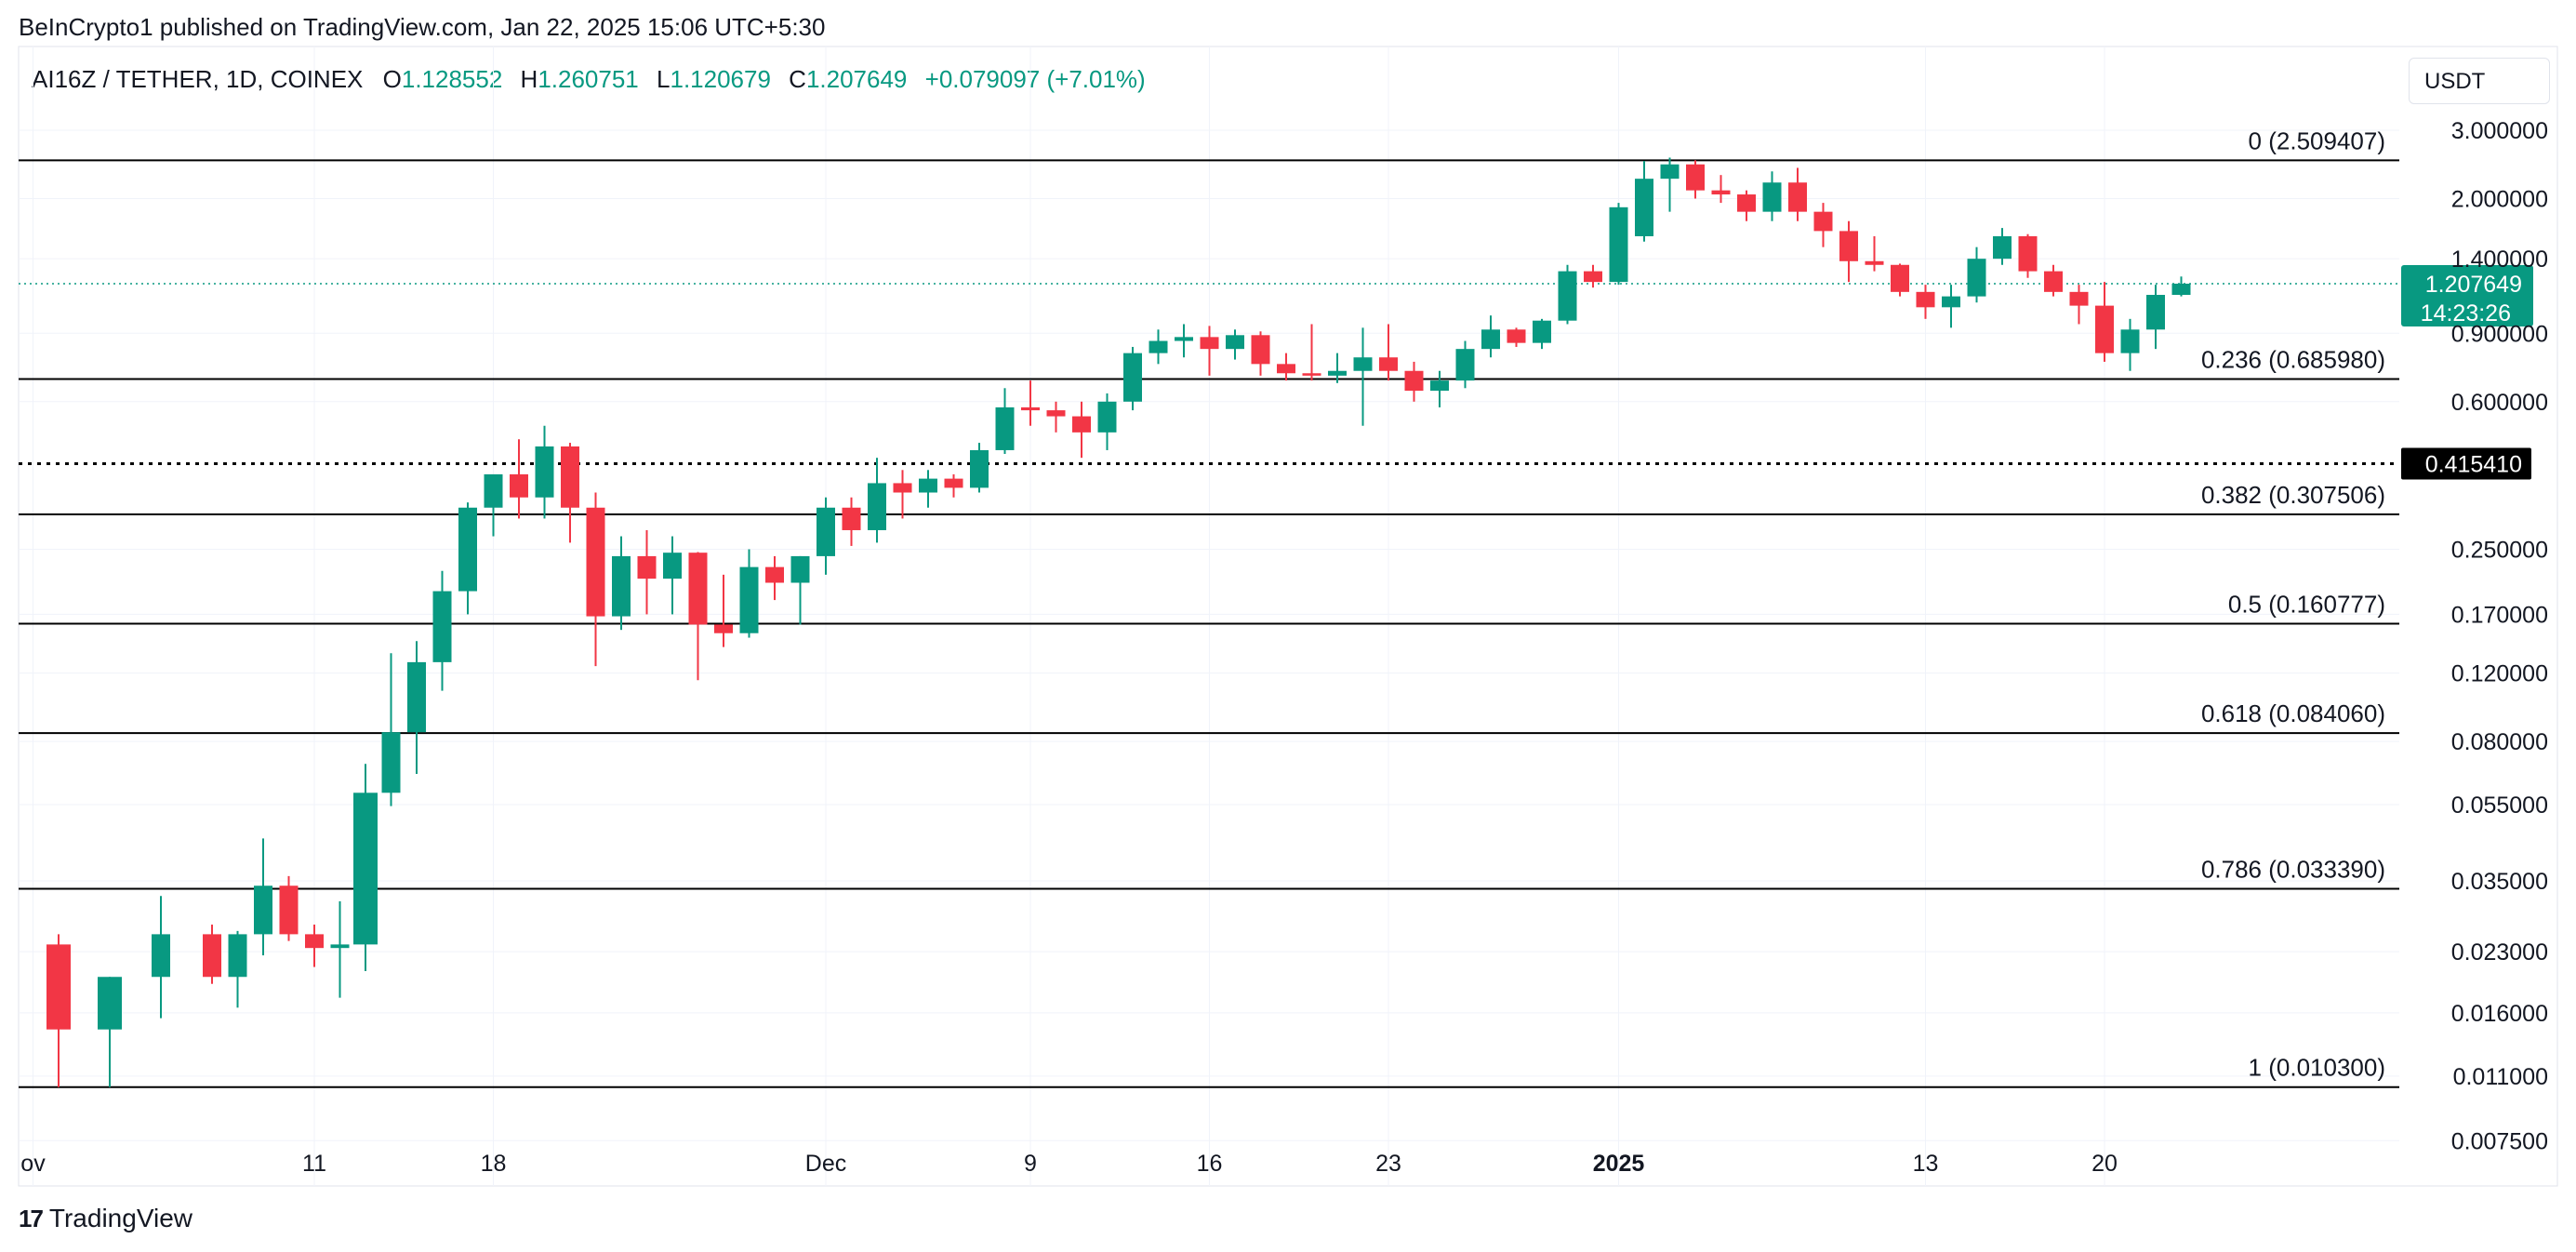 The height and width of the screenshot is (1252, 2576). What do you see at coordinates (1388, 1164) in the screenshot?
I see `x-tick-label: 23` at bounding box center [1388, 1164].